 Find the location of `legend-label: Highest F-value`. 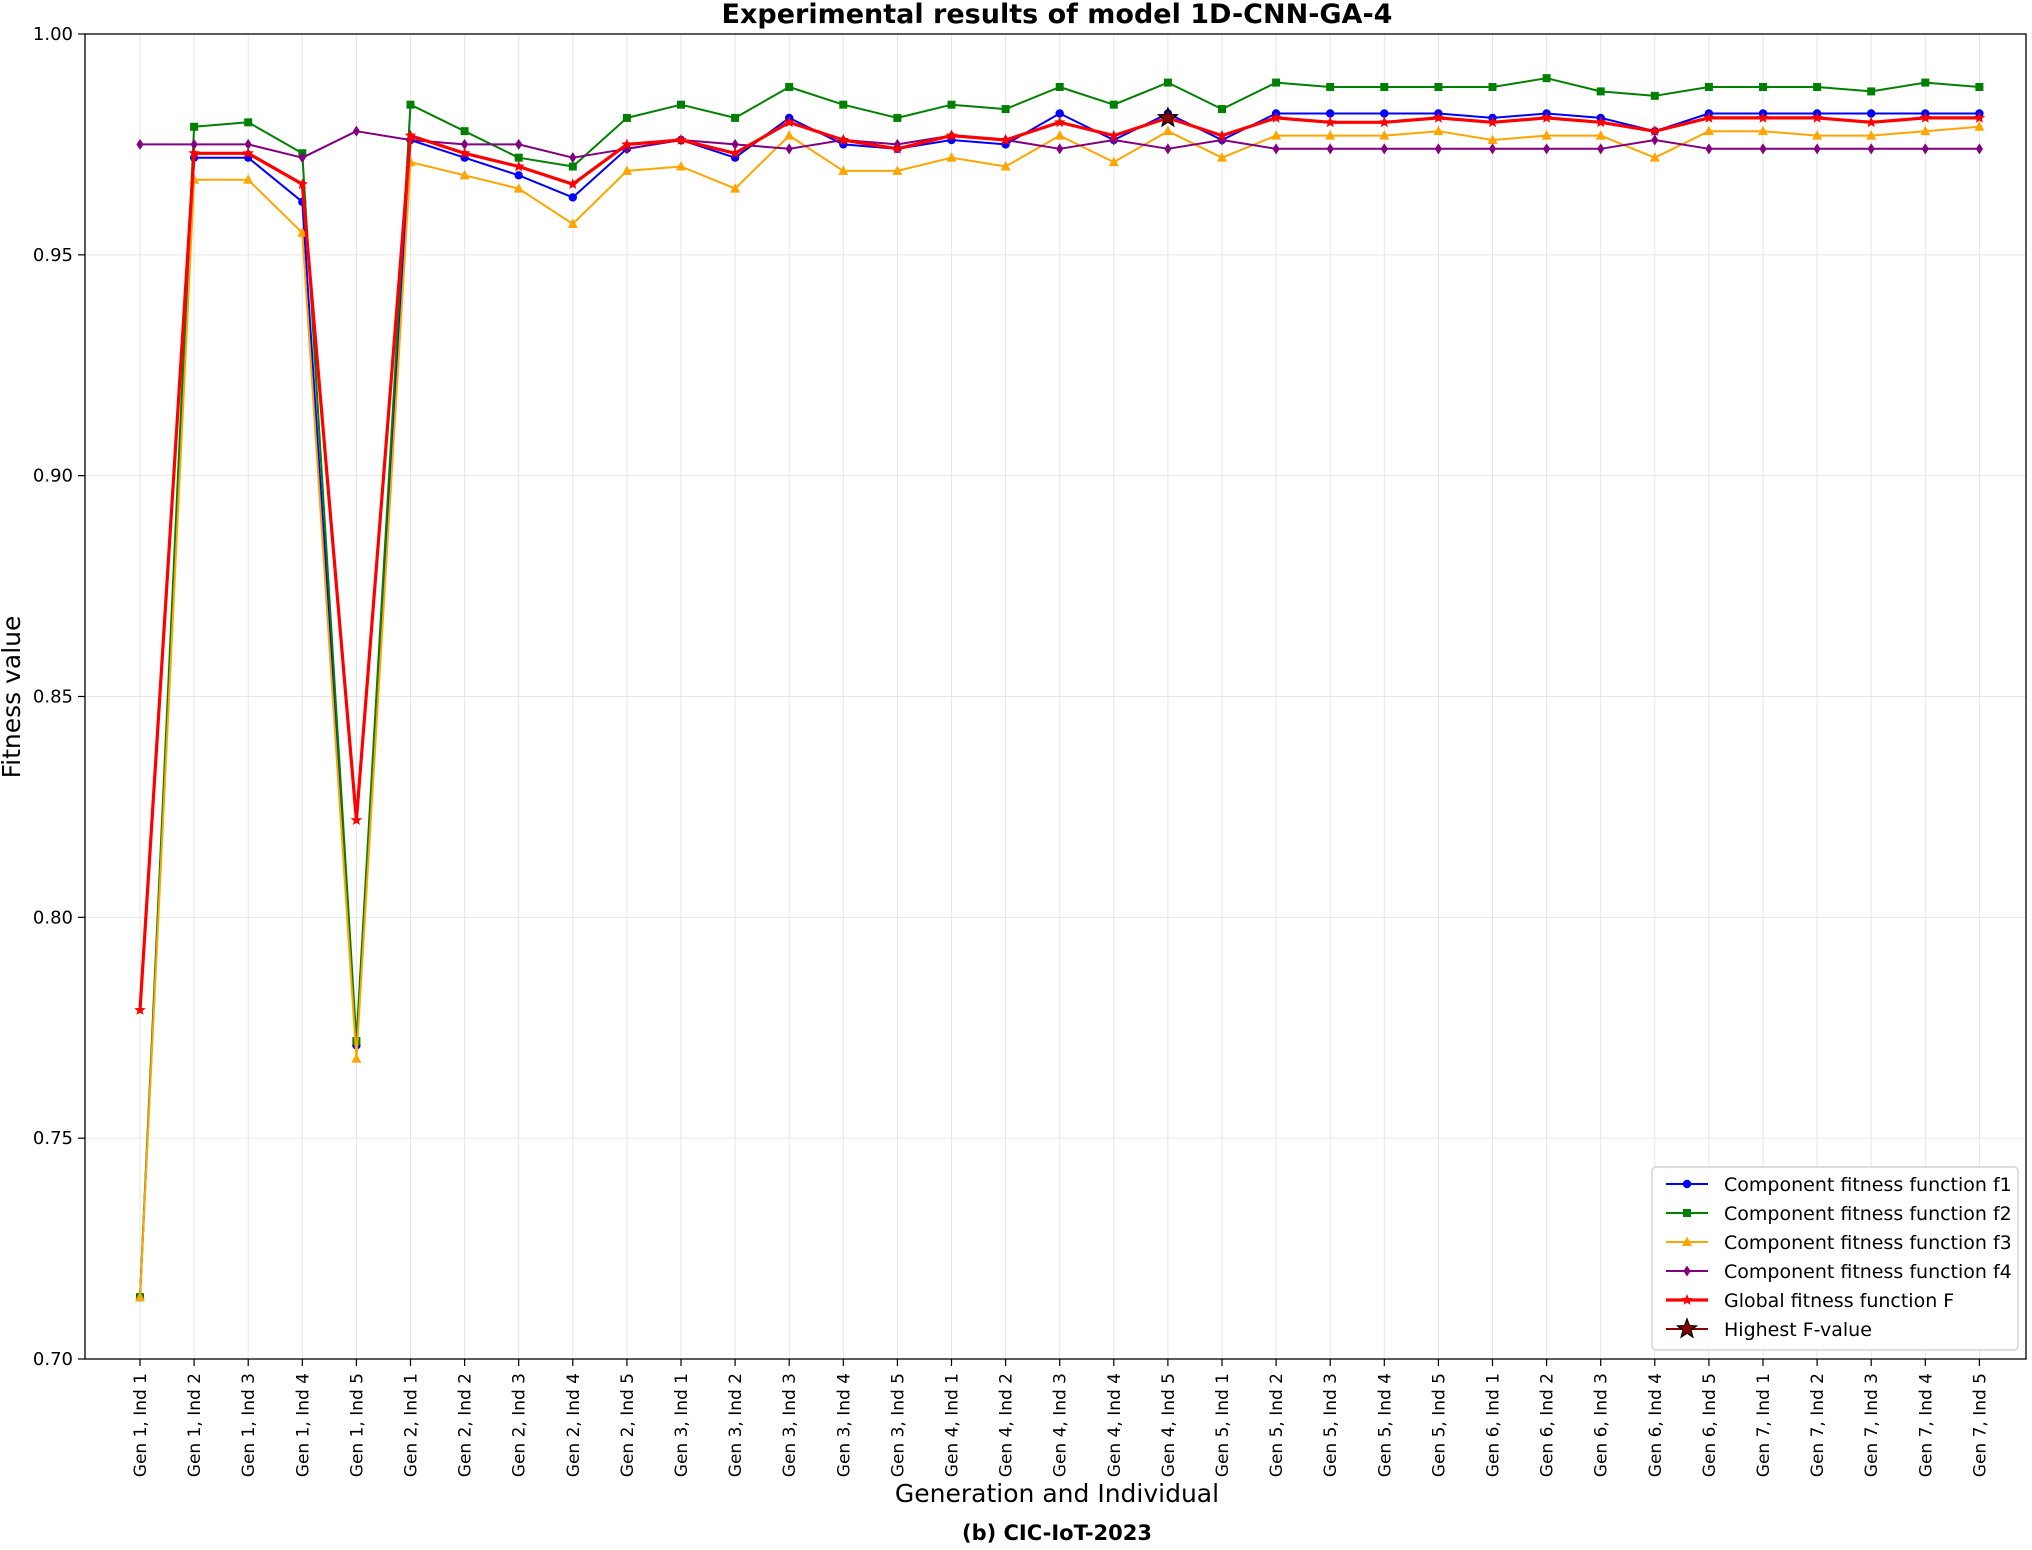

legend-label: Highest F-value is located at coordinates (1798, 1330).